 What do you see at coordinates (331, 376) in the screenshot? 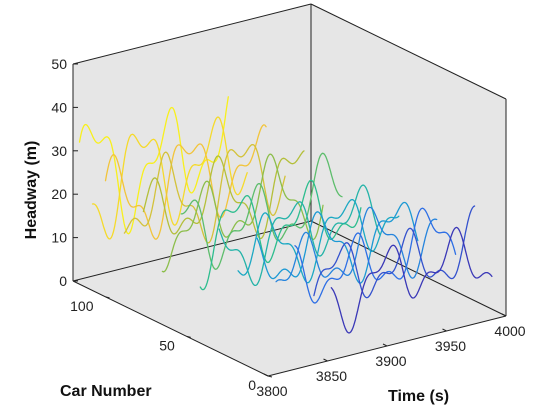
I see `x-tick-label-3850: 3850` at bounding box center [331, 376].